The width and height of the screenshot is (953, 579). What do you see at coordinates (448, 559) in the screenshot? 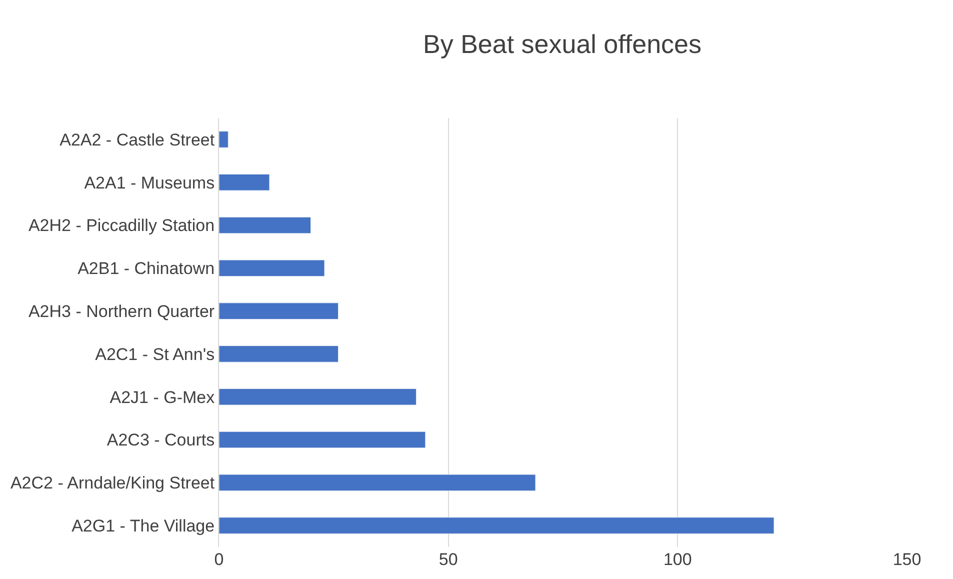
I see `x-tick-label: 50` at bounding box center [448, 559].